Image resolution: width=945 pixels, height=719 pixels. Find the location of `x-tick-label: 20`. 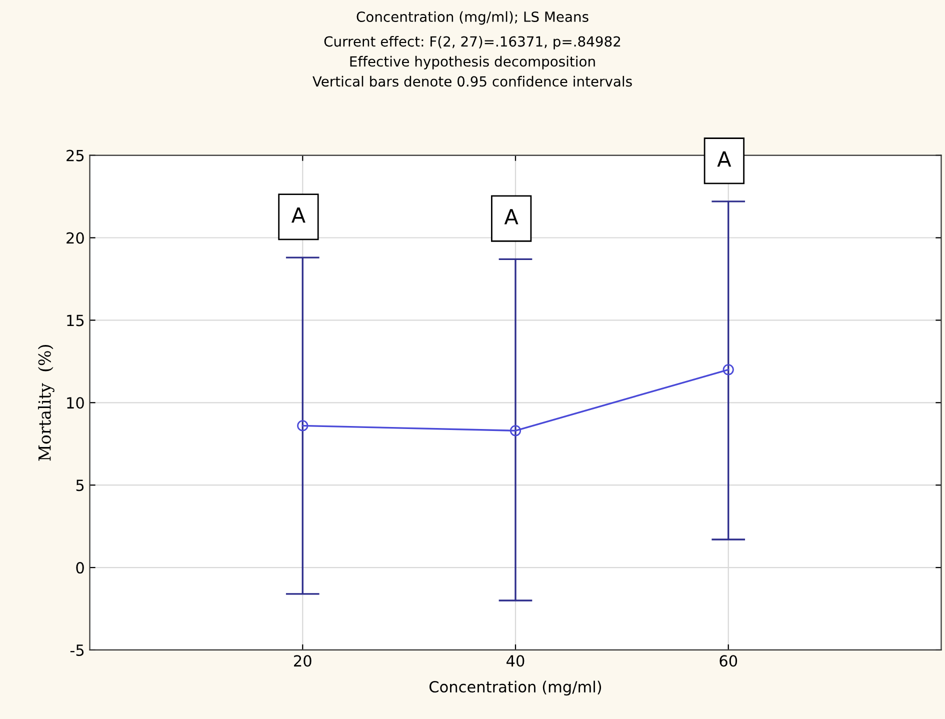

x-tick-label: 20 is located at coordinates (303, 661).